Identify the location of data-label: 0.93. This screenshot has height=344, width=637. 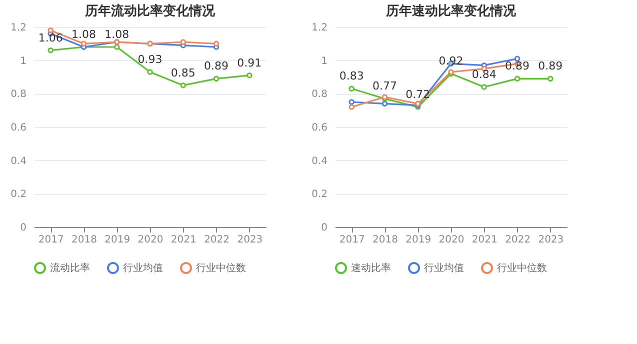
(150, 59).